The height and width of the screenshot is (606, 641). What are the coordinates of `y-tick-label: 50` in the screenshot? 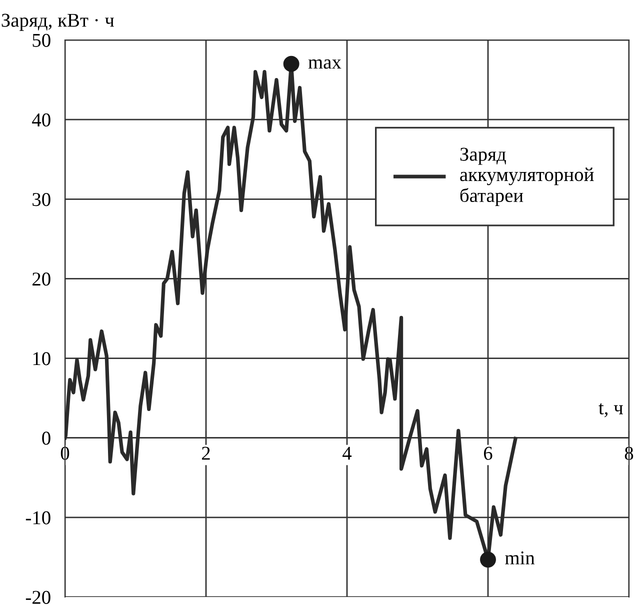 It's located at (41, 40).